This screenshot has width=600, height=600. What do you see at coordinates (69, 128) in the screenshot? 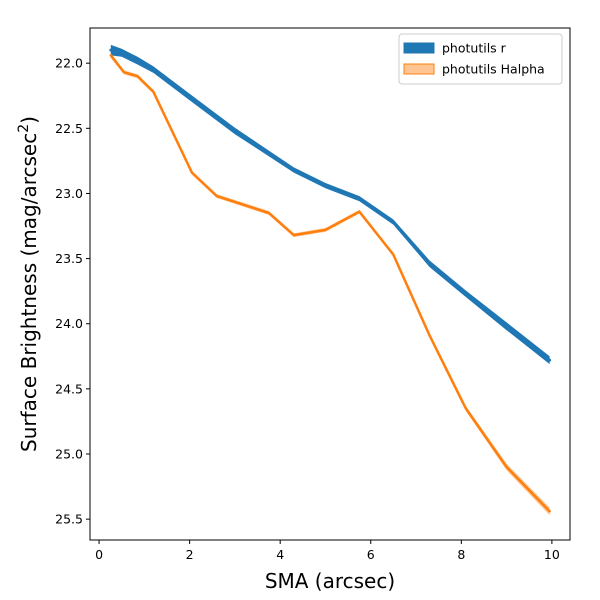
I see `y-tick-label: 22.5` at bounding box center [69, 128].